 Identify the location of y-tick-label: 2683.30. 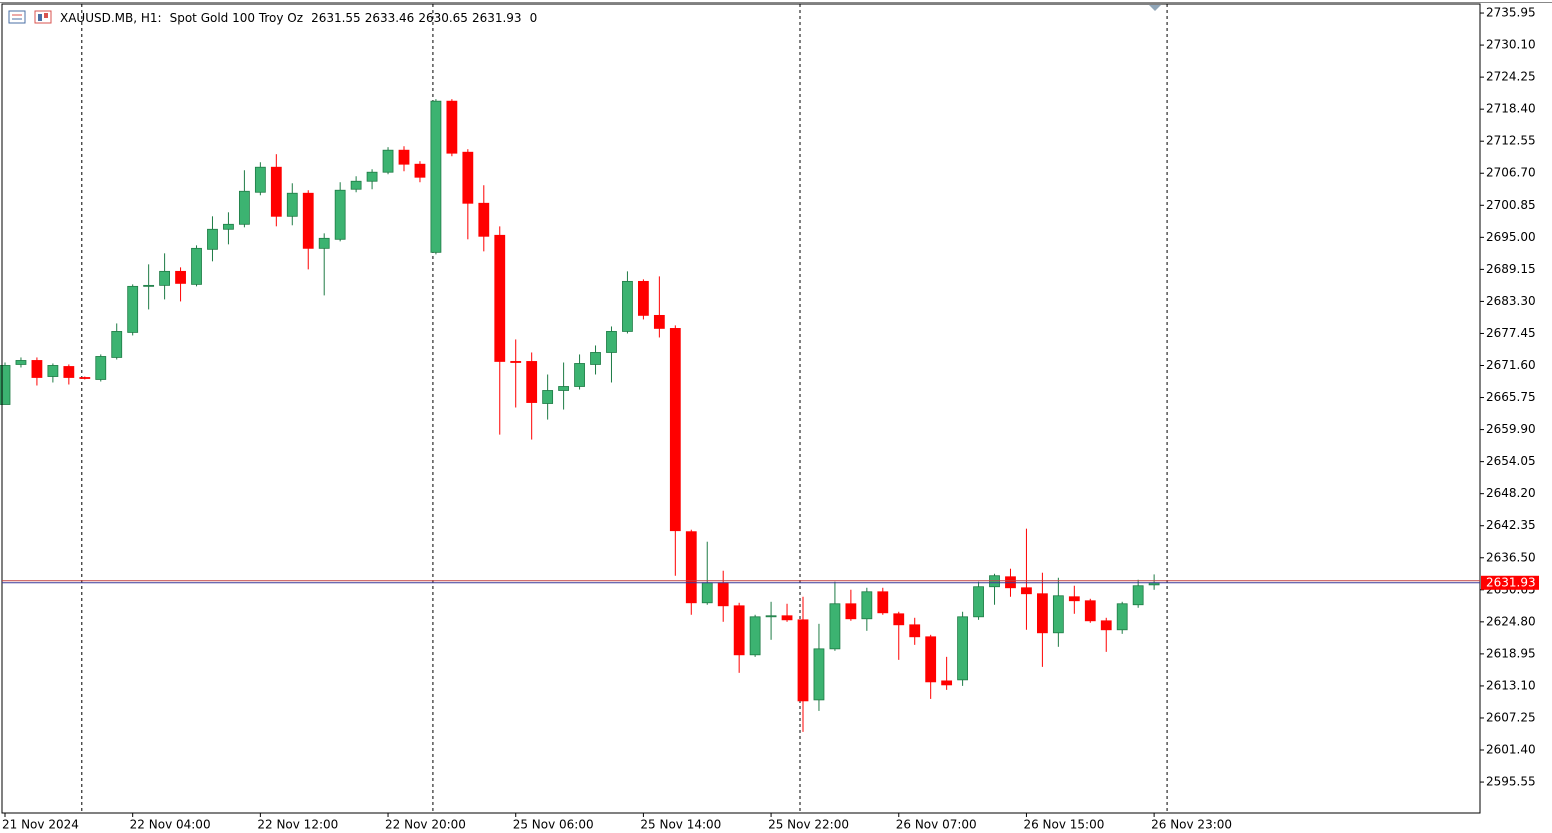
(1511, 301).